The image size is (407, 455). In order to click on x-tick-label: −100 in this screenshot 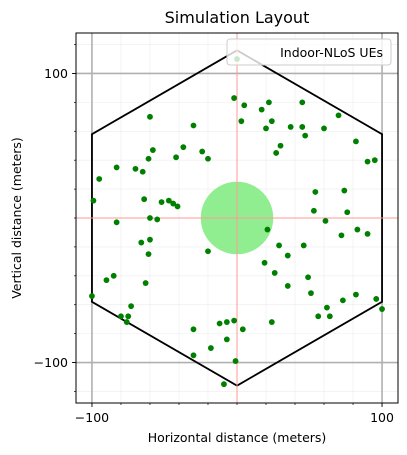, I will do `click(92, 417)`.